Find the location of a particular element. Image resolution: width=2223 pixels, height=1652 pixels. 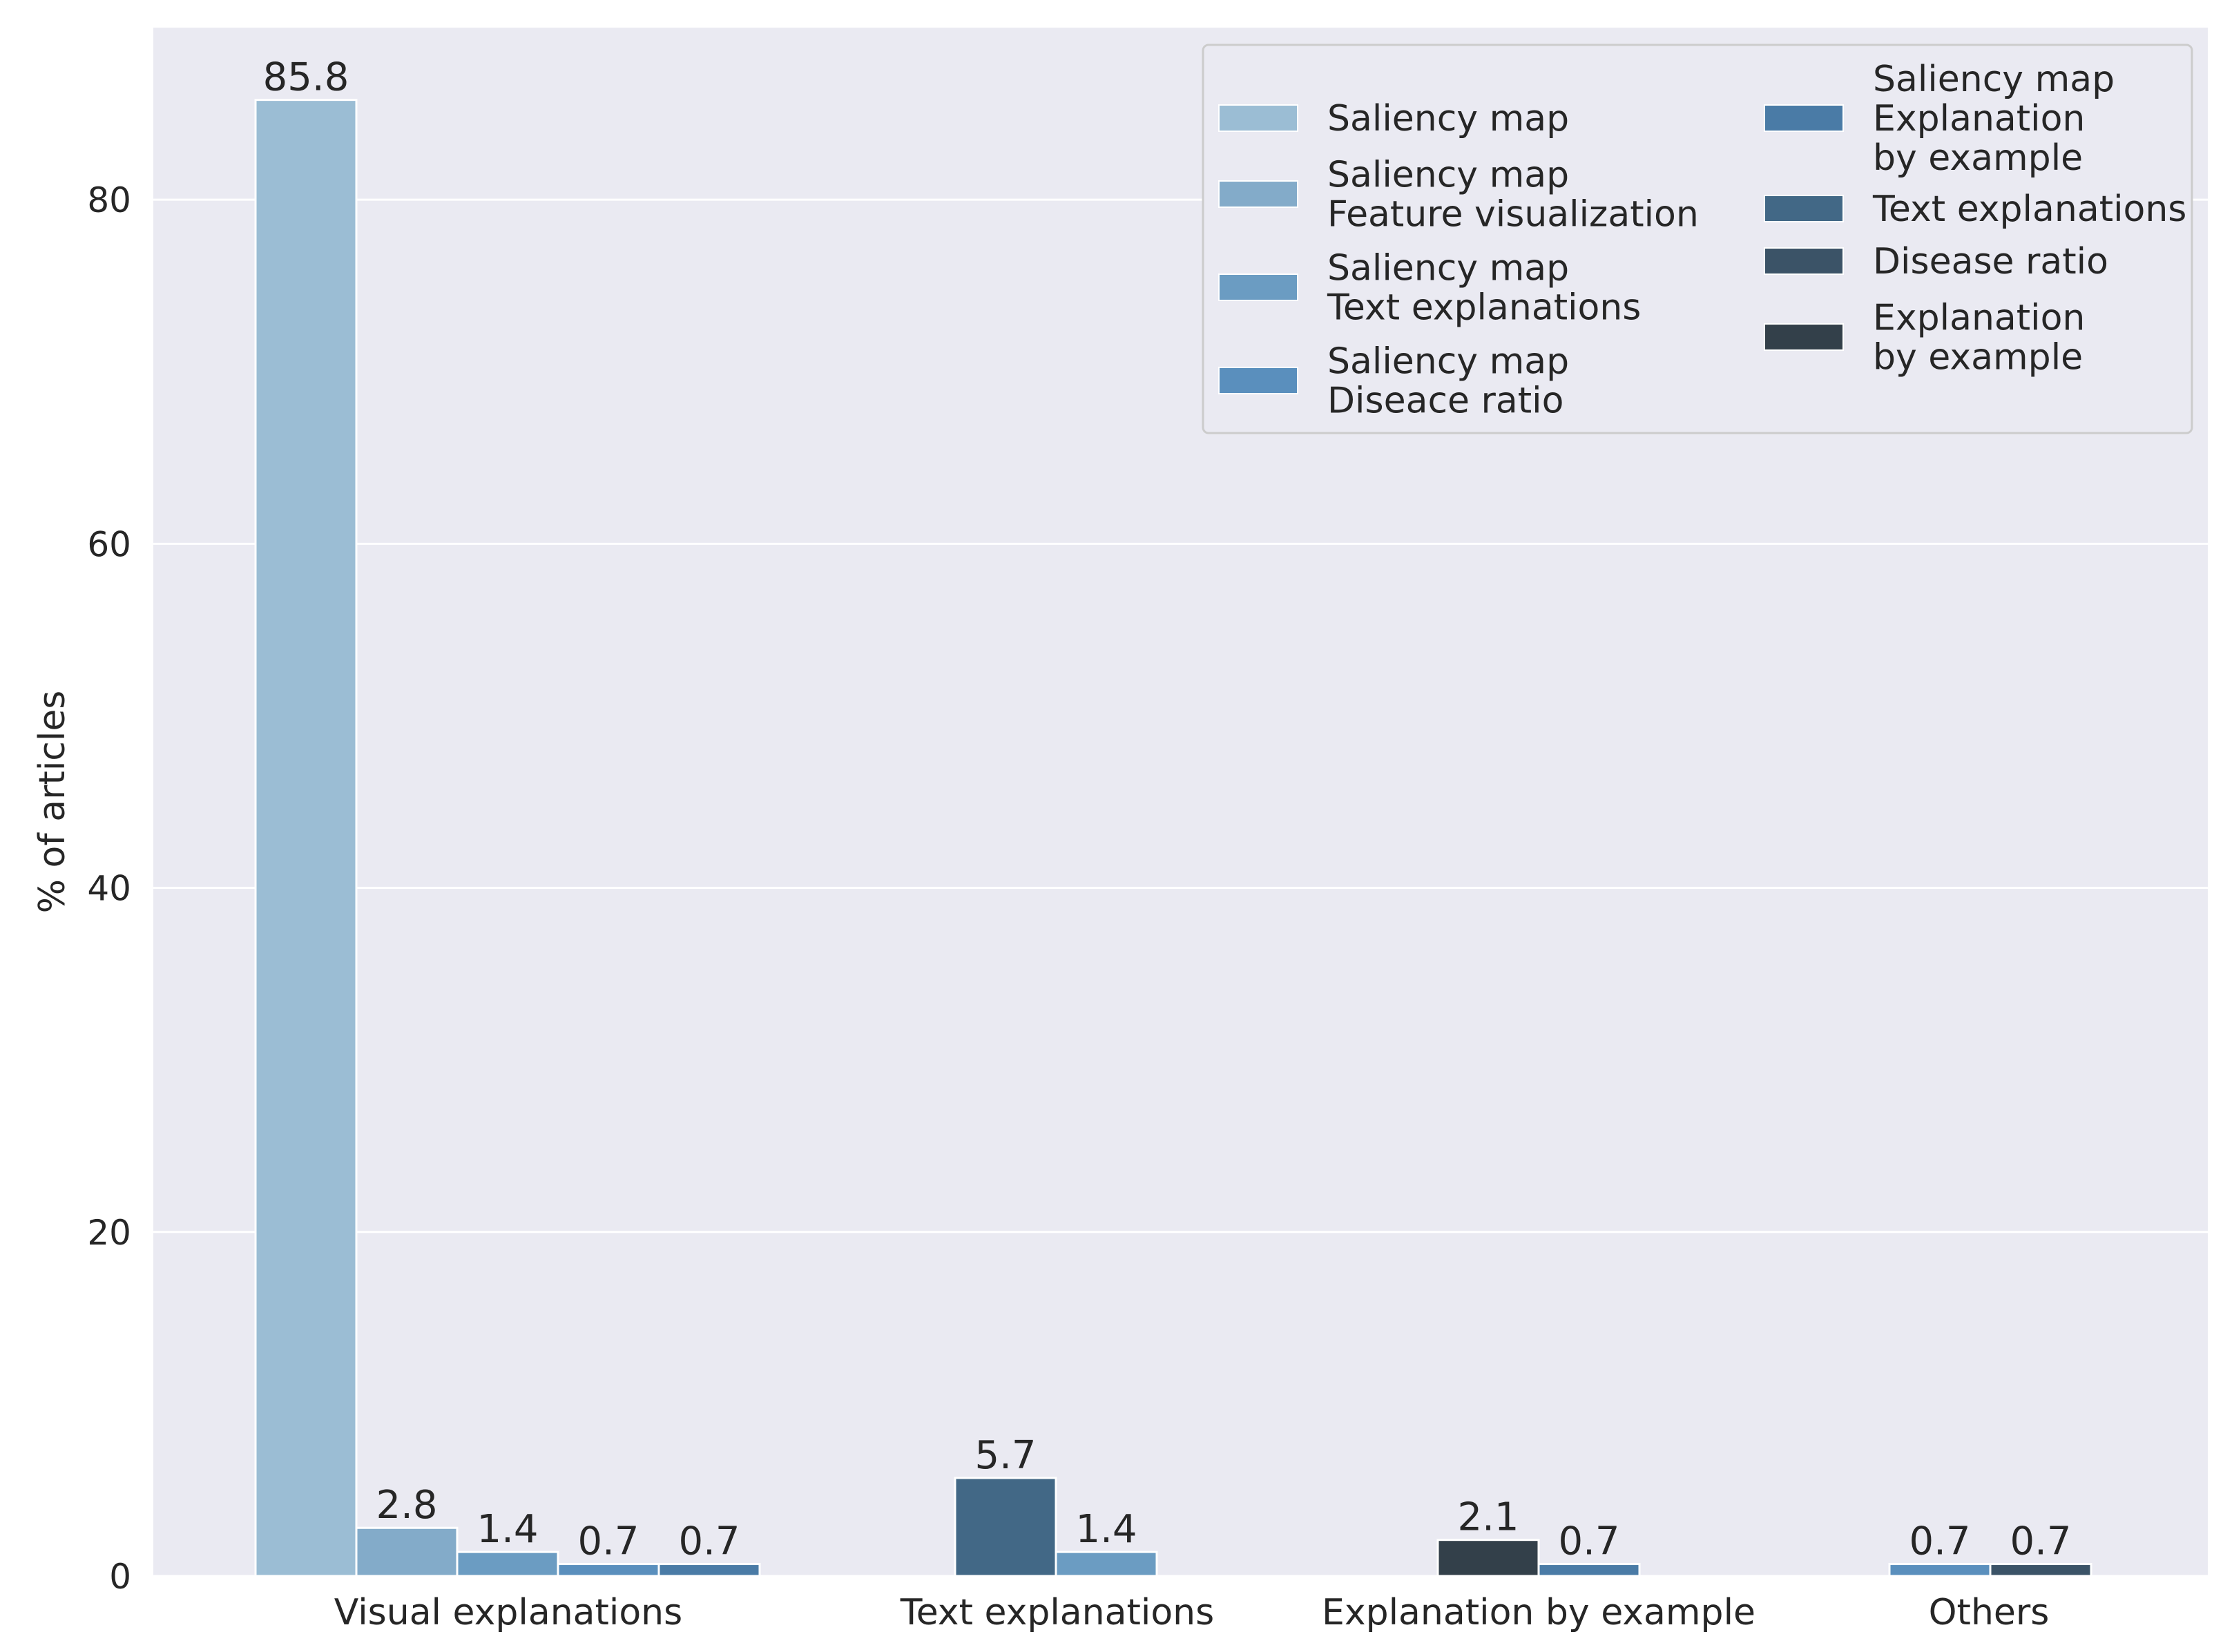

legend-item: Disease ratio is located at coordinates (1936, 261).